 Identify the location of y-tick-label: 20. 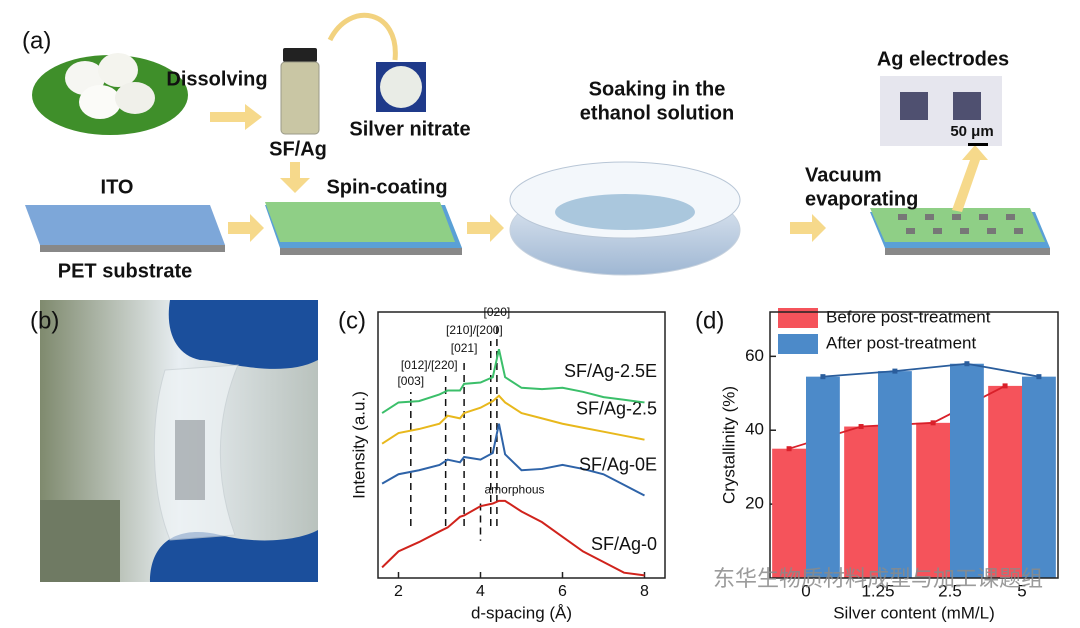
(754, 503).